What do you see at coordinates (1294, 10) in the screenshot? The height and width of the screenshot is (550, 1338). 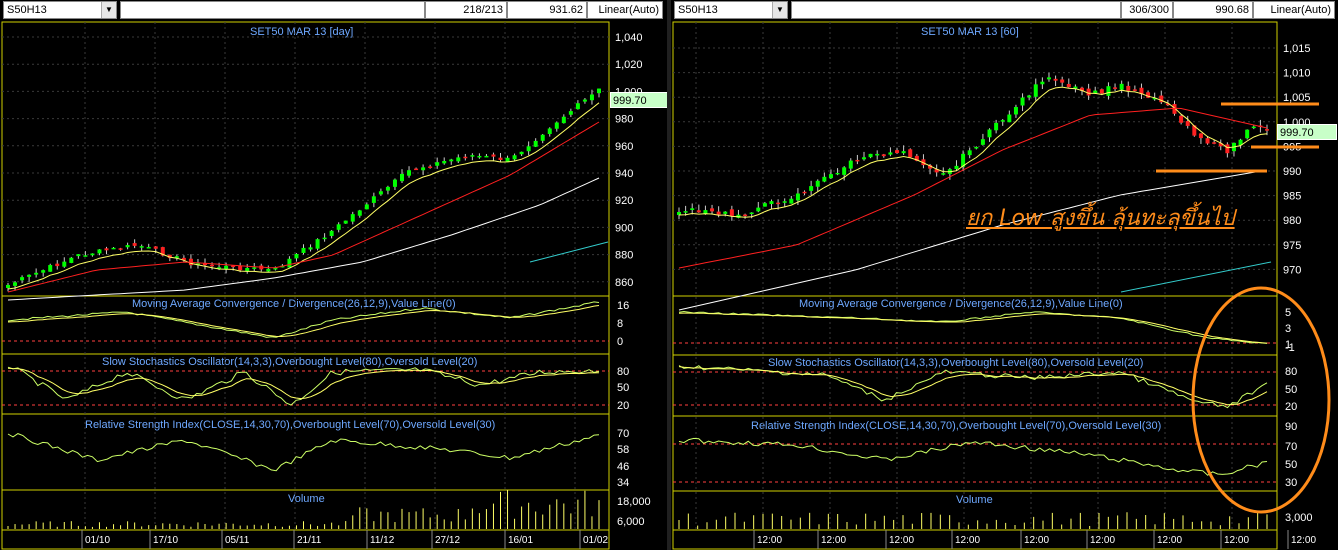 I see `right-scale-mode: Linear(Auto)` at bounding box center [1294, 10].